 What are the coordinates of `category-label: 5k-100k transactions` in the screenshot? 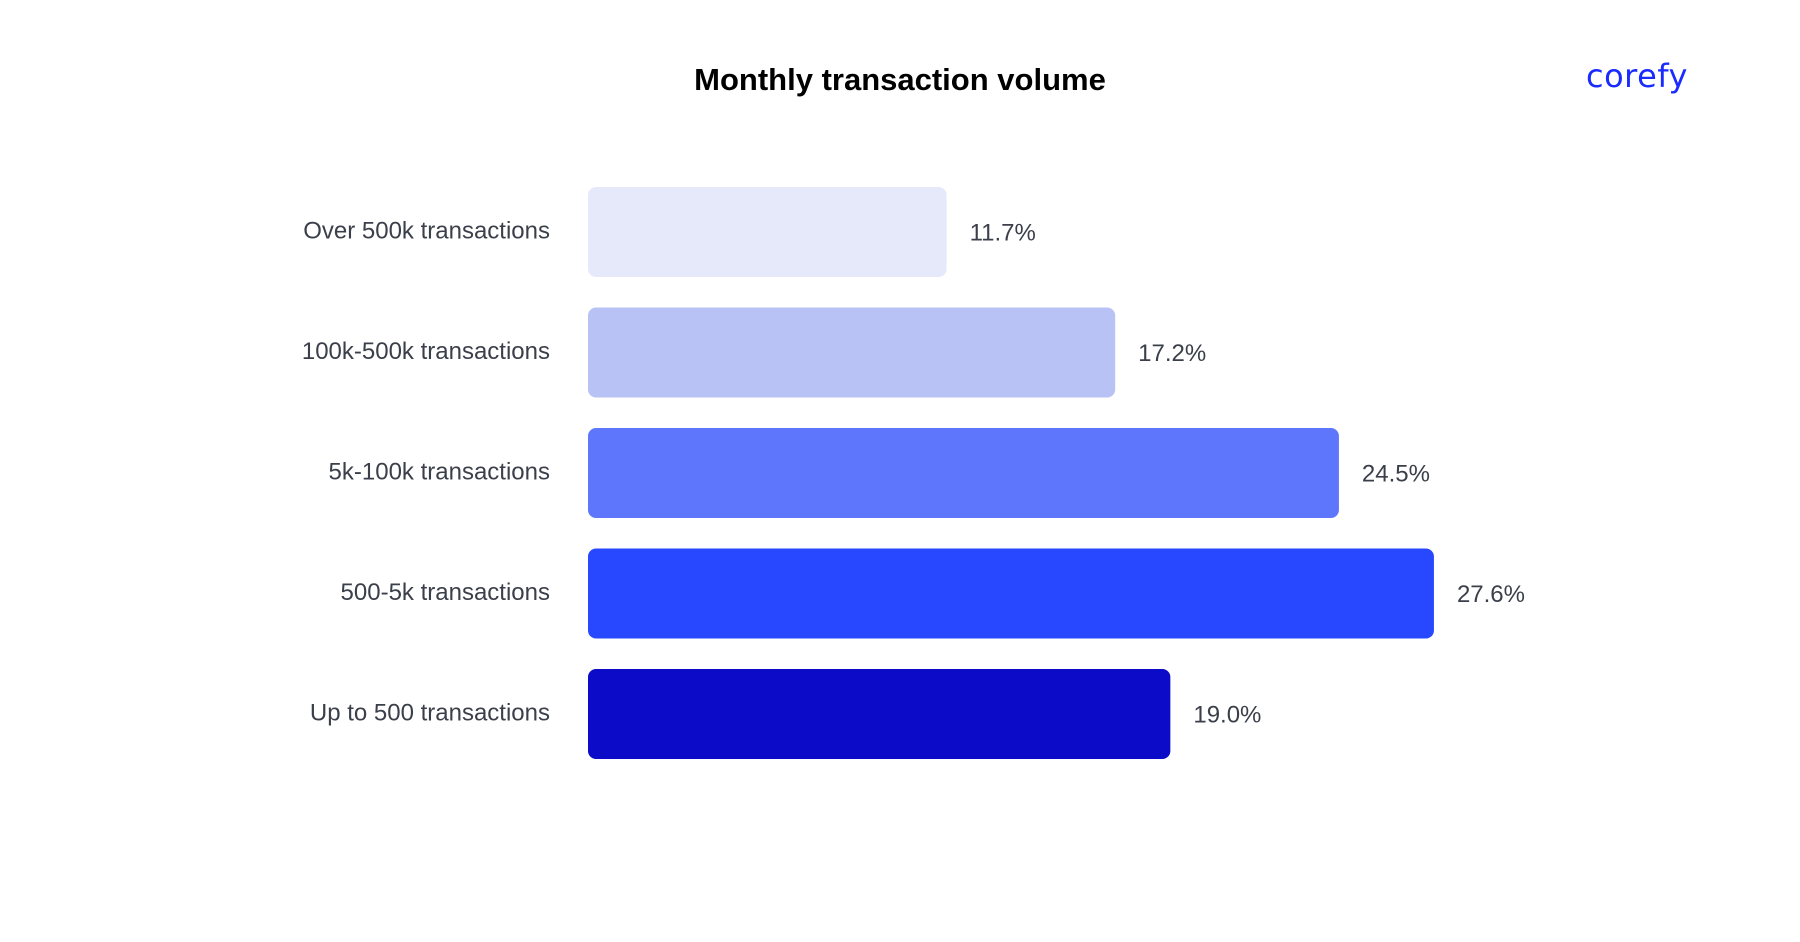 It's located at (439, 471).